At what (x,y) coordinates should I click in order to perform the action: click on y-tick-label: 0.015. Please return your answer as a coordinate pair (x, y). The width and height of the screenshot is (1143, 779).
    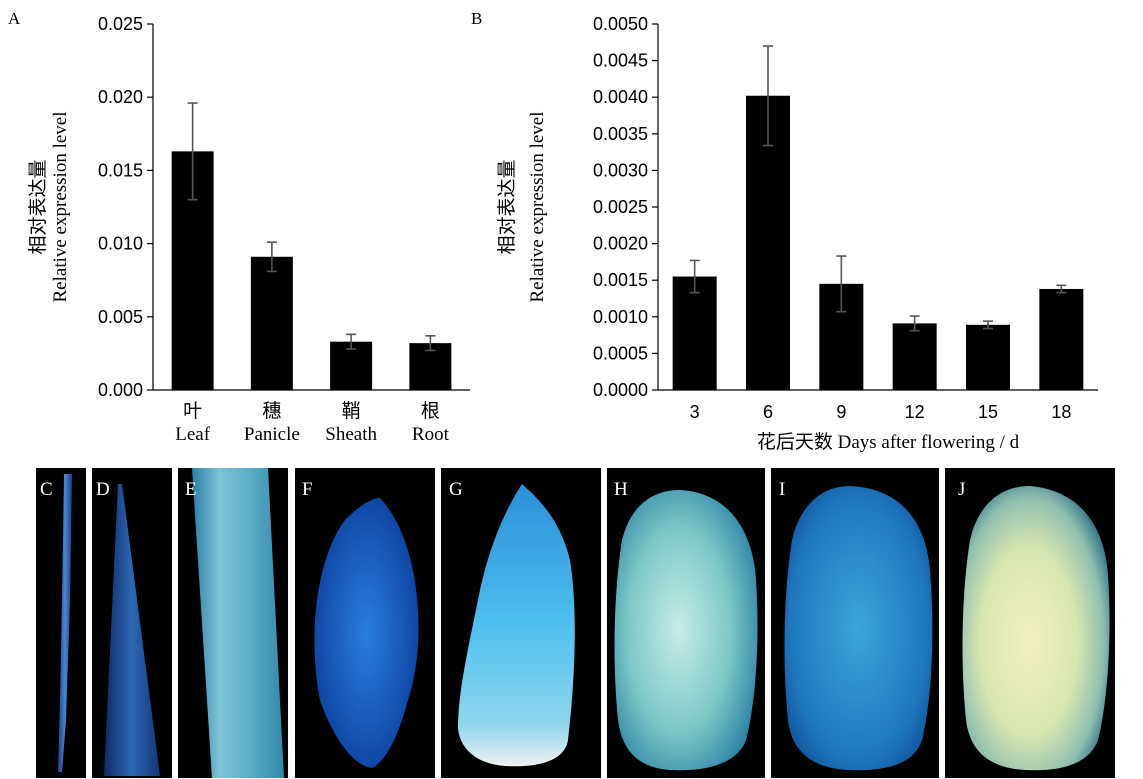
    Looking at the image, I should click on (120, 170).